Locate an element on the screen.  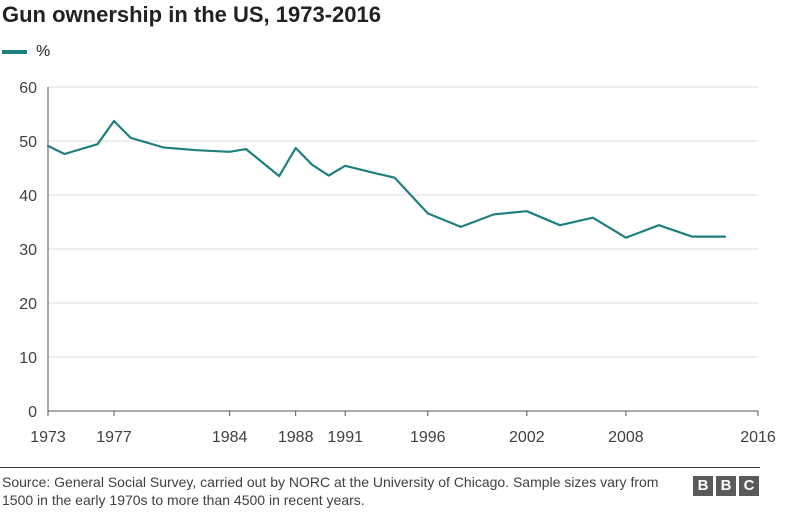
chart-title: Gun ownership in the US, 1973-2016 is located at coordinates (191, 14).